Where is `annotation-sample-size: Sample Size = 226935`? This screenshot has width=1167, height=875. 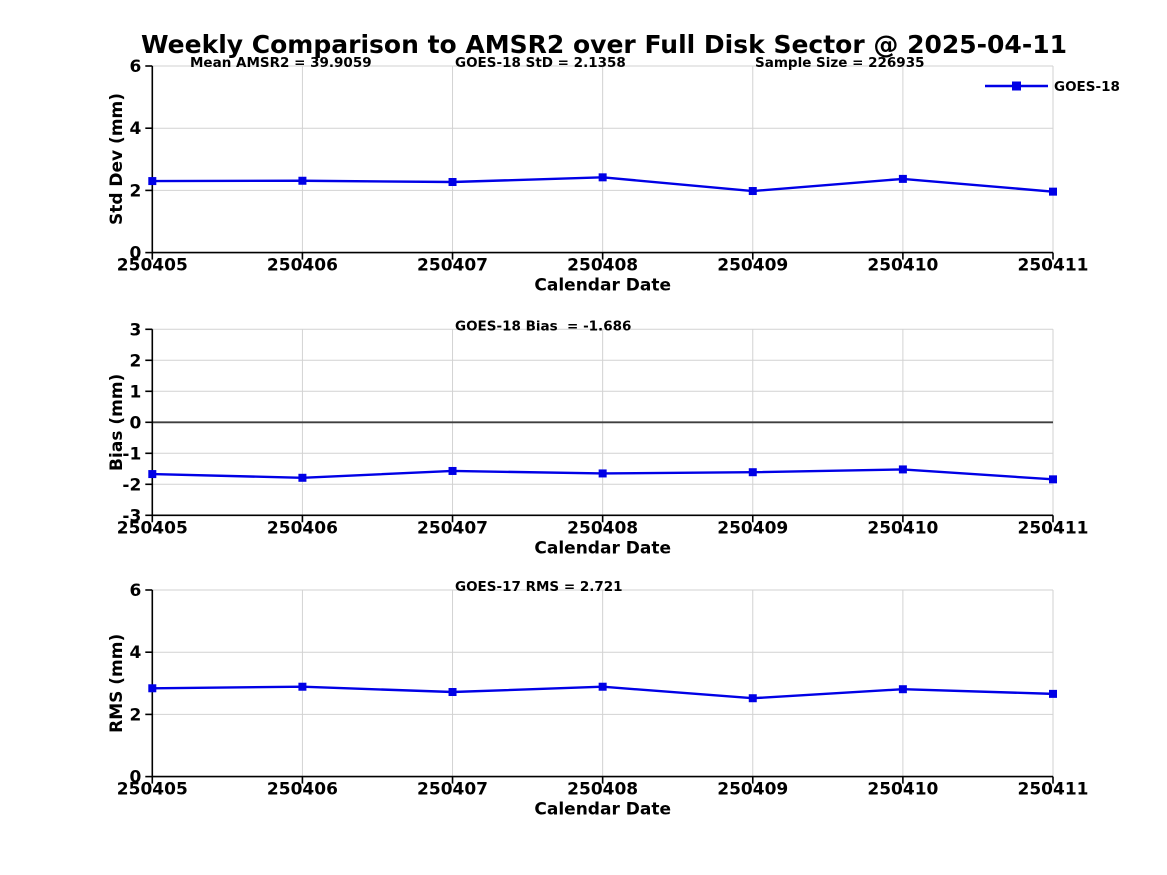 annotation-sample-size: Sample Size = 226935 is located at coordinates (839, 63).